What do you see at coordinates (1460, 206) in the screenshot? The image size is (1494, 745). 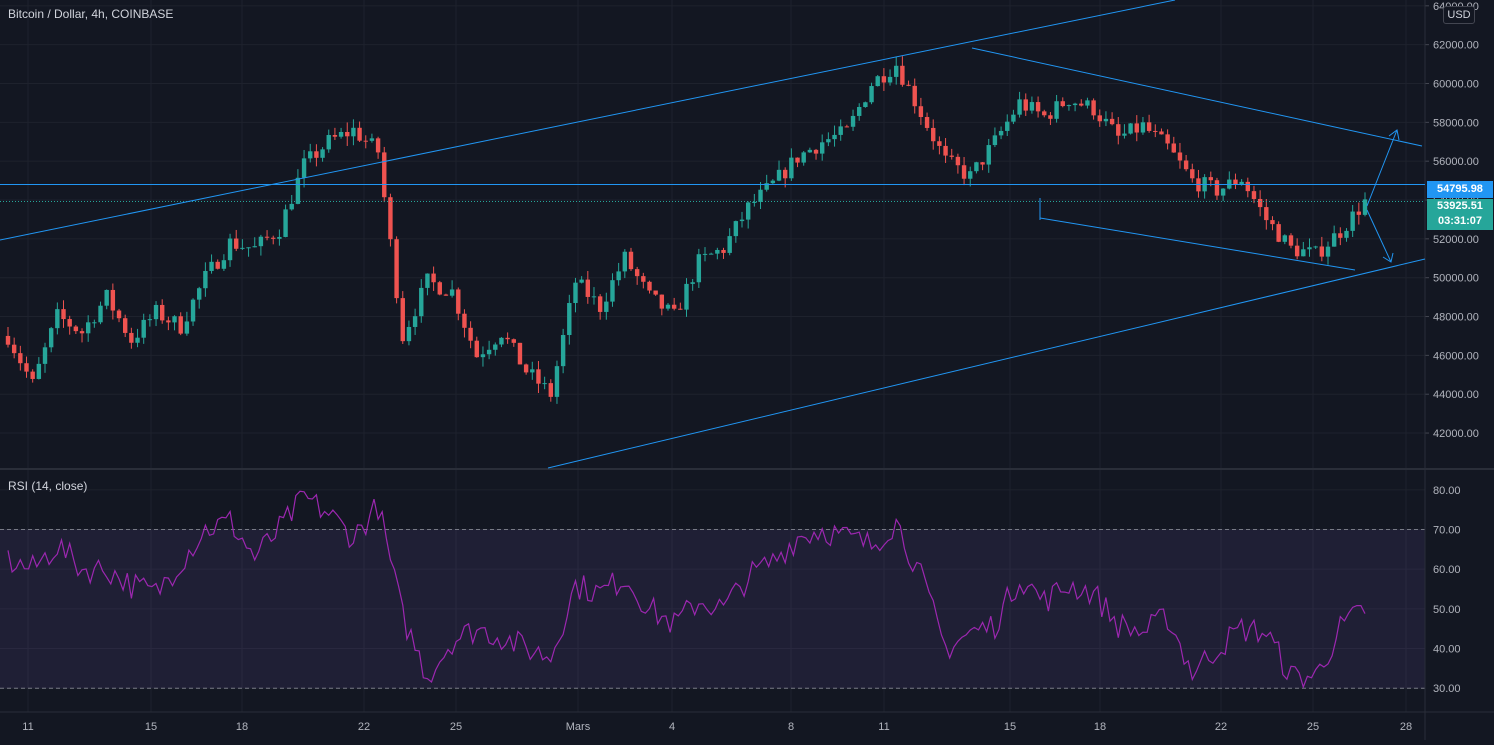 I see `last-price-value: 53925.51` at bounding box center [1460, 206].